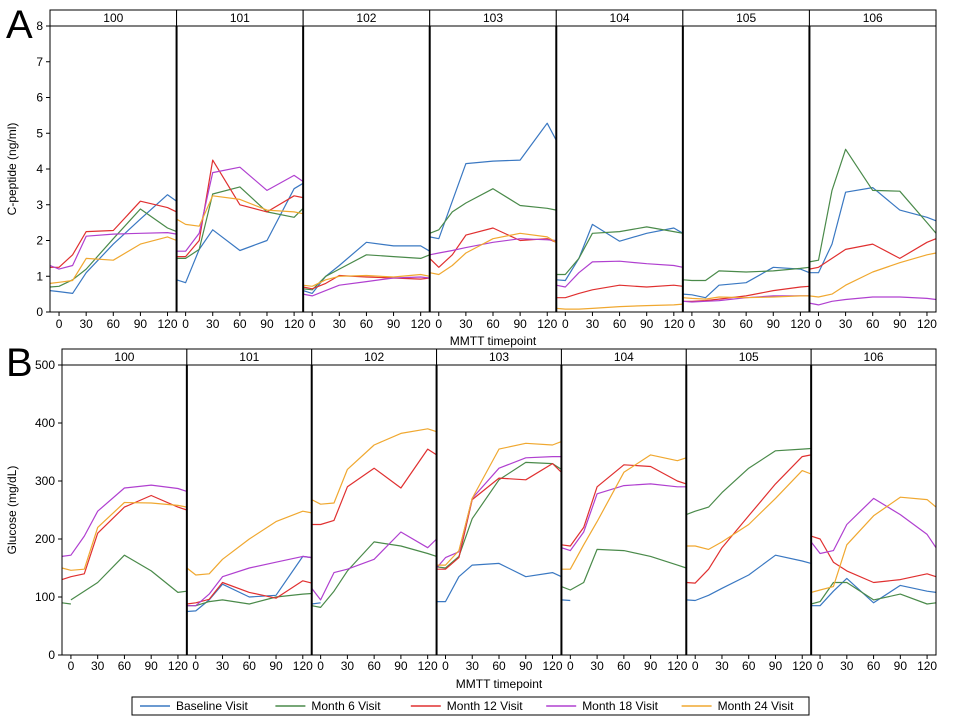 This screenshot has width=960, height=725. What do you see at coordinates (45, 481) in the screenshot?
I see `y-tick-label: 300` at bounding box center [45, 481].